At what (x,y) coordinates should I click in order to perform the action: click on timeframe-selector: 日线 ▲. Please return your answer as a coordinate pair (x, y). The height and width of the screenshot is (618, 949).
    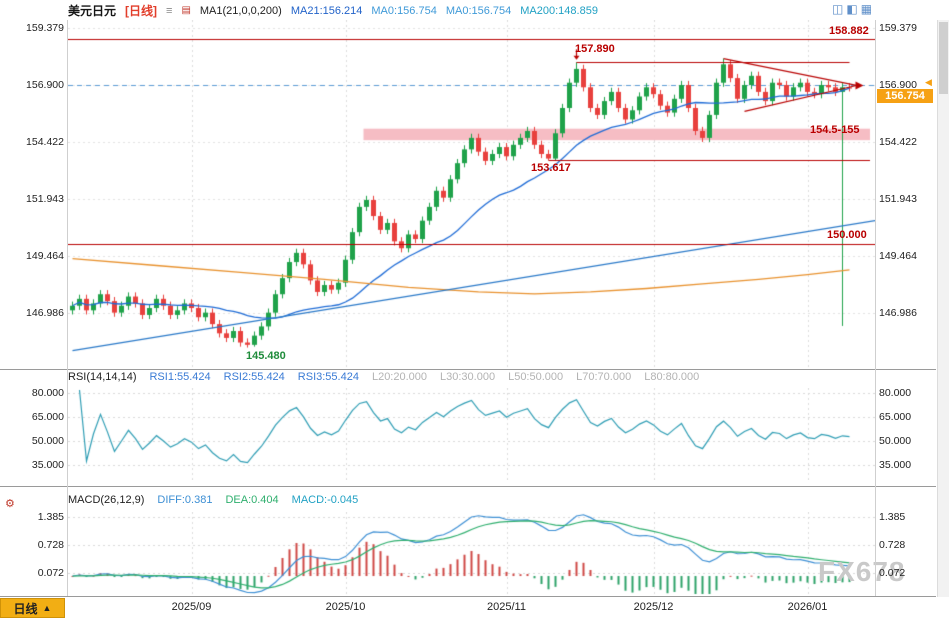
    Looking at the image, I should click on (32, 608).